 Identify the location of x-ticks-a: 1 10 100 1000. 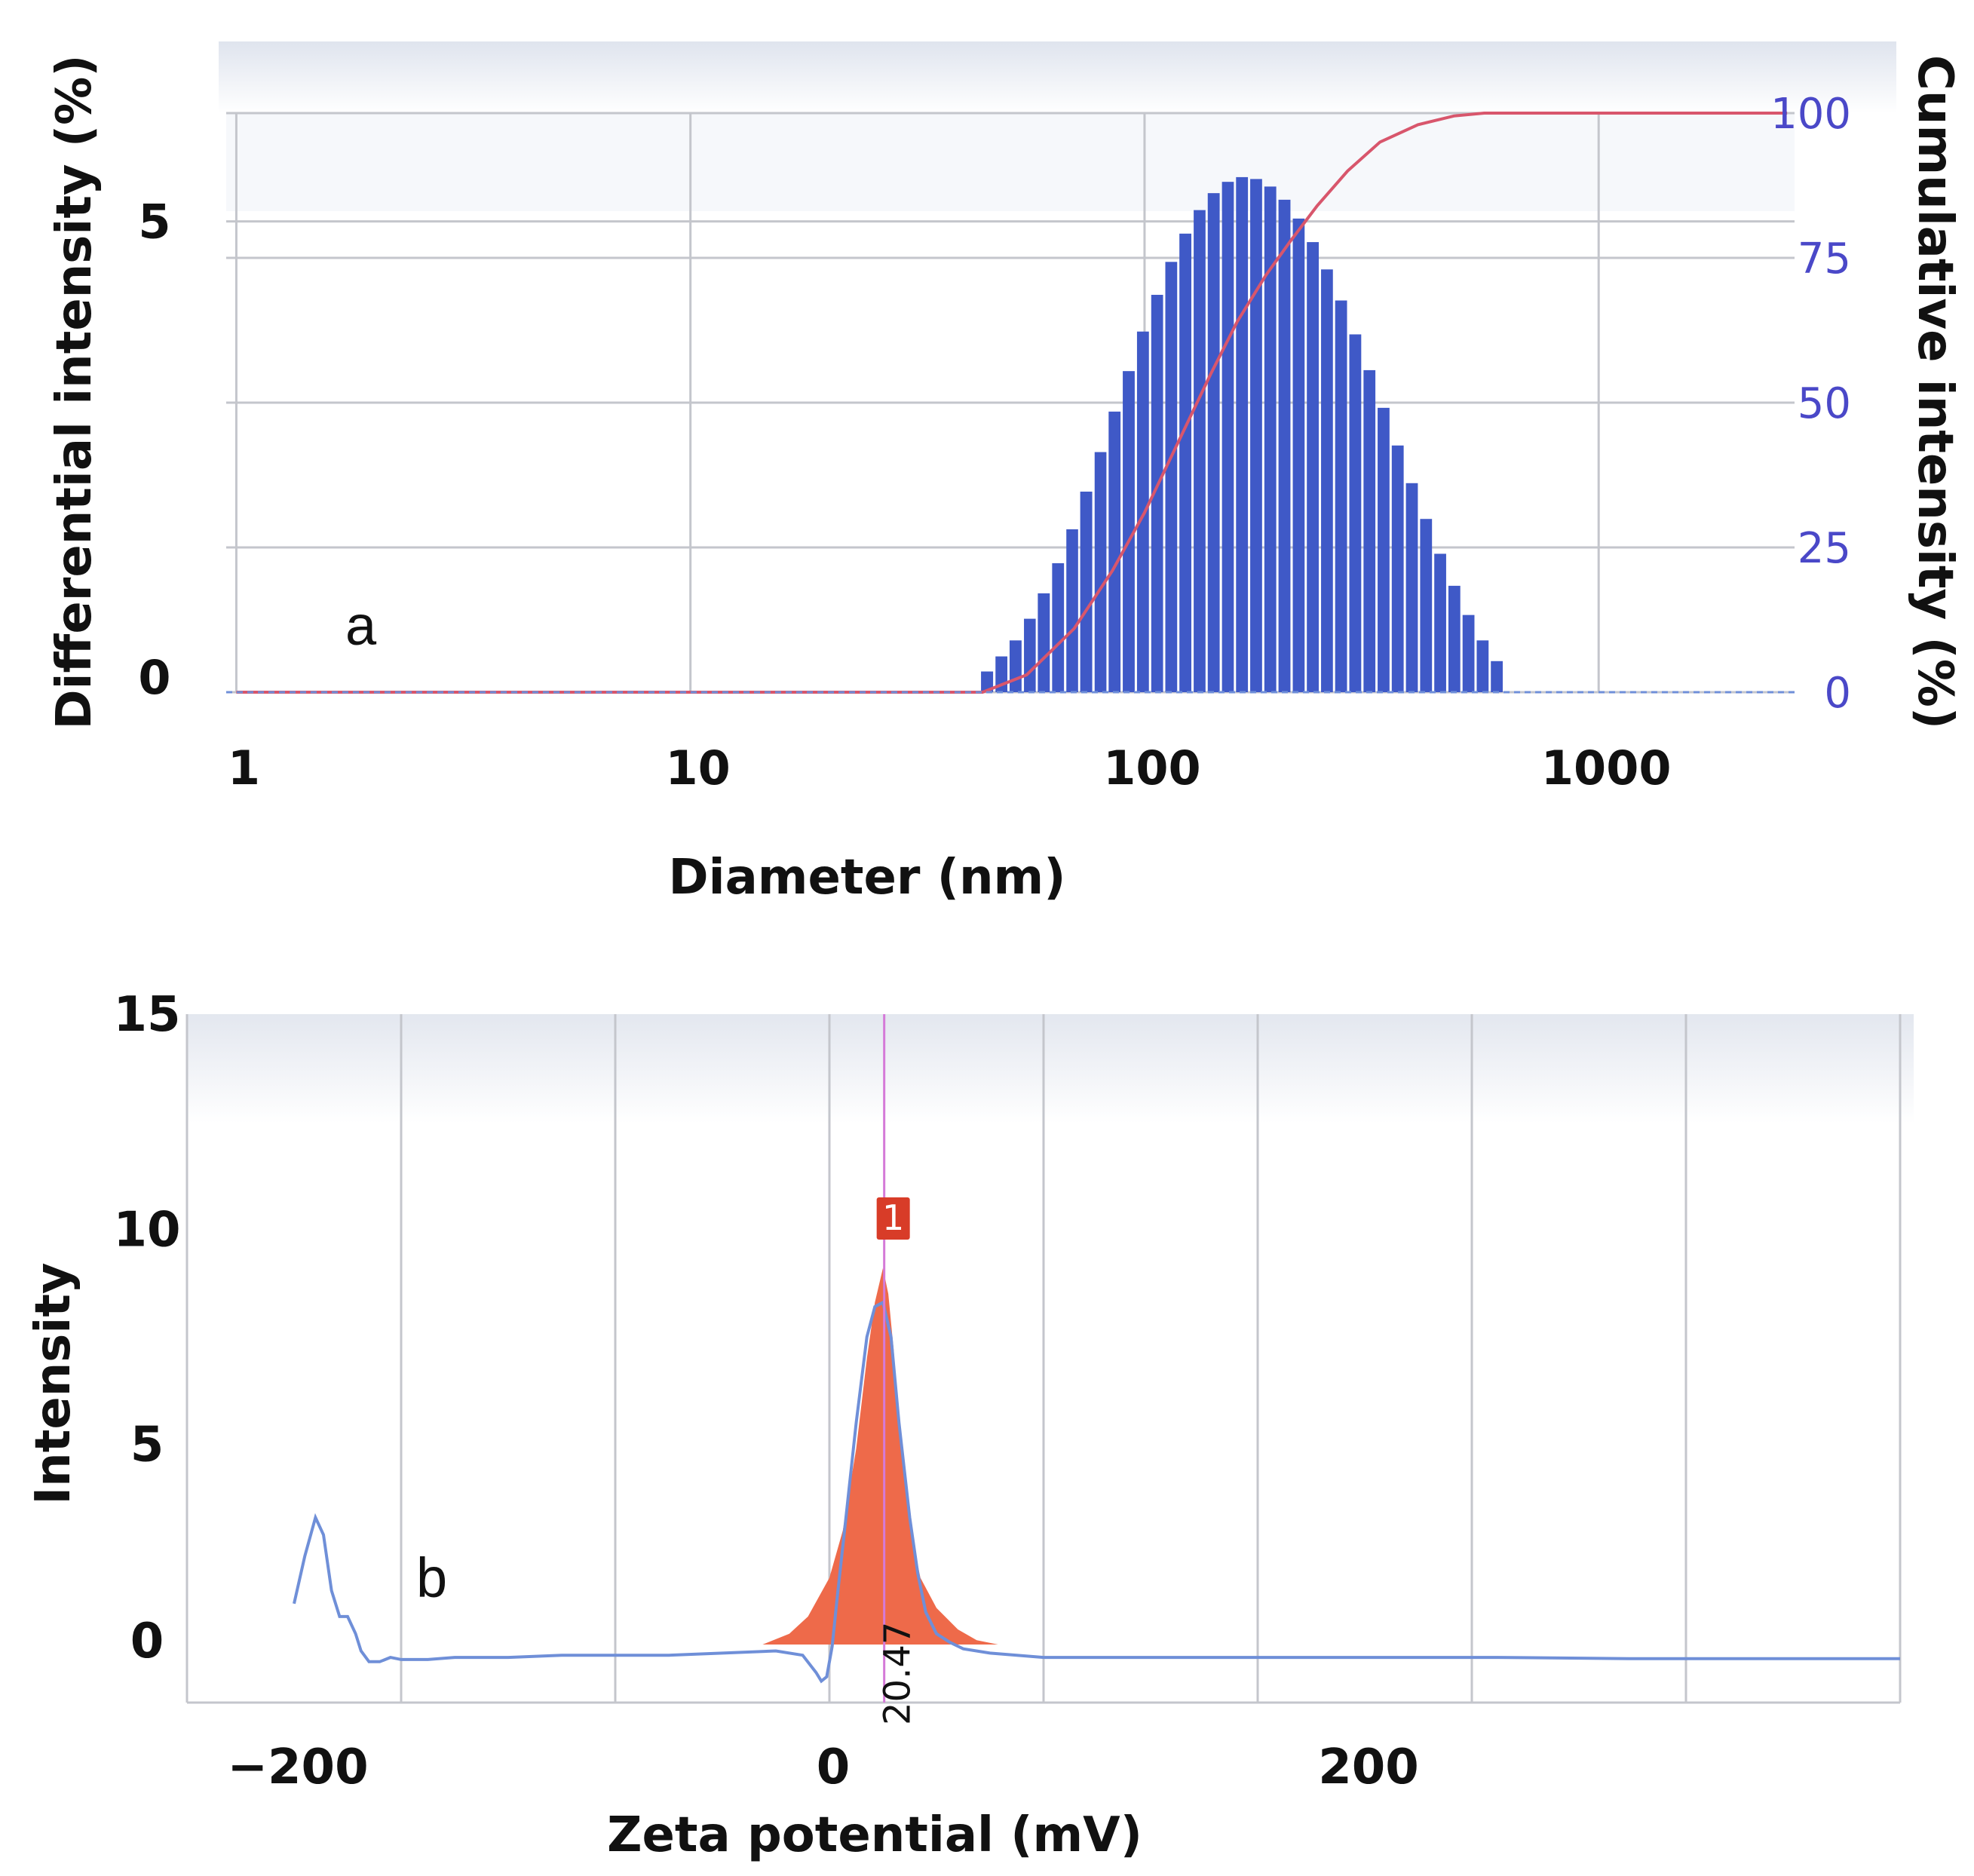
(950, 767).